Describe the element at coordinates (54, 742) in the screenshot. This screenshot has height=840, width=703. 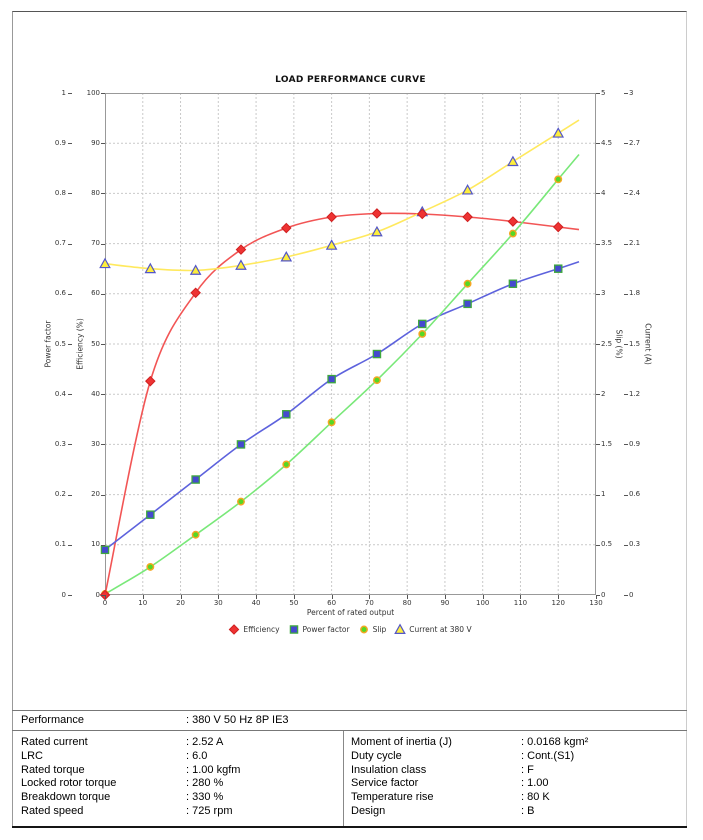
I see `spec-label: Rated current` at that location.